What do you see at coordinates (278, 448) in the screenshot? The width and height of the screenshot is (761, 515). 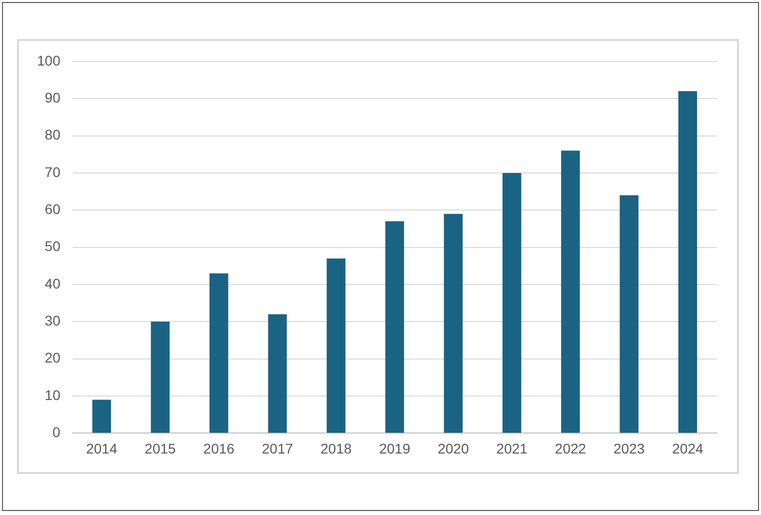 I see `x-tick-label: 2017` at bounding box center [278, 448].